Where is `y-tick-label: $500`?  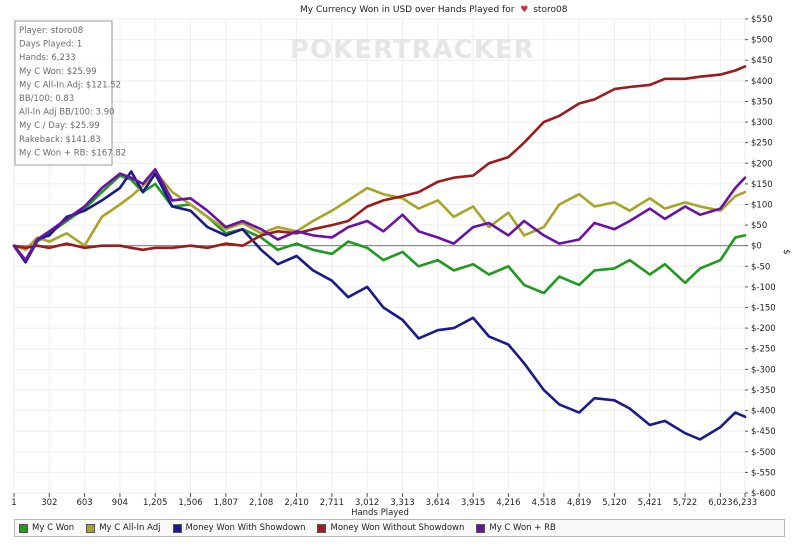
y-tick-label: $500 is located at coordinates (762, 41).